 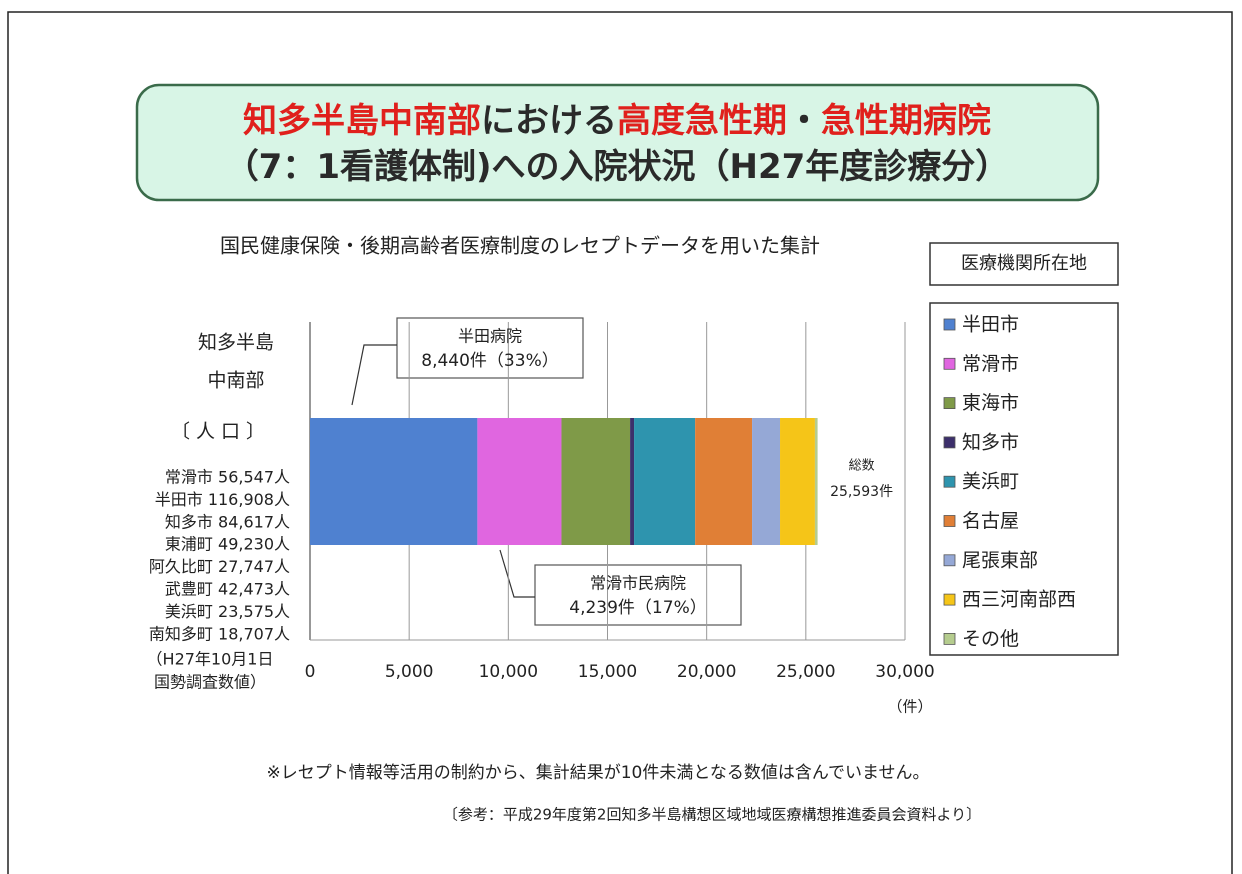 What do you see at coordinates (409, 672) in the screenshot?
I see `x-tick-label: 5,000` at bounding box center [409, 672].